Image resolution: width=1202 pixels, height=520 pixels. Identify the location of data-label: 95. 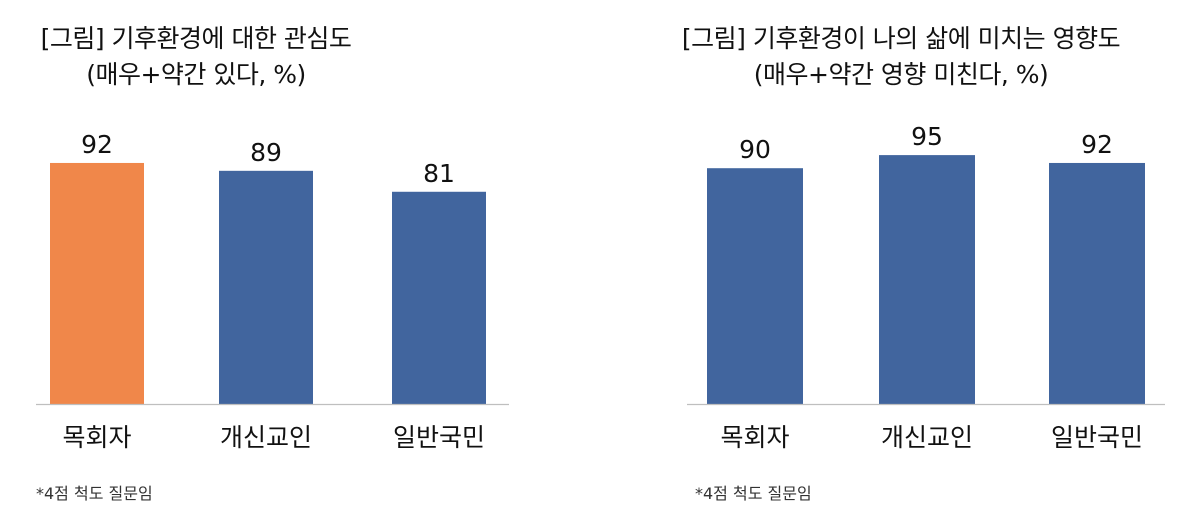
(927, 136).